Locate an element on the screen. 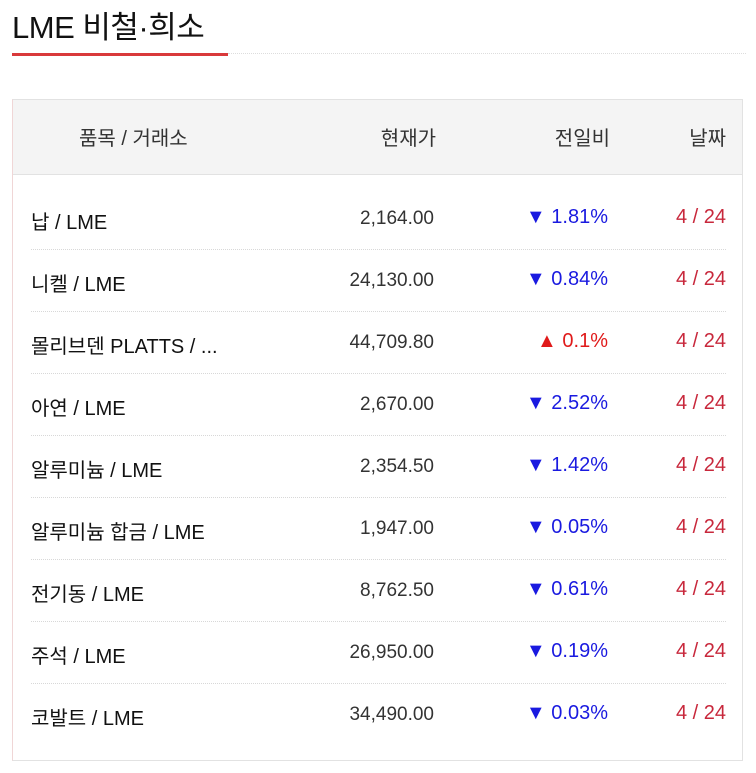 The height and width of the screenshot is (773, 756). change-value: 0.1% is located at coordinates (585, 341).